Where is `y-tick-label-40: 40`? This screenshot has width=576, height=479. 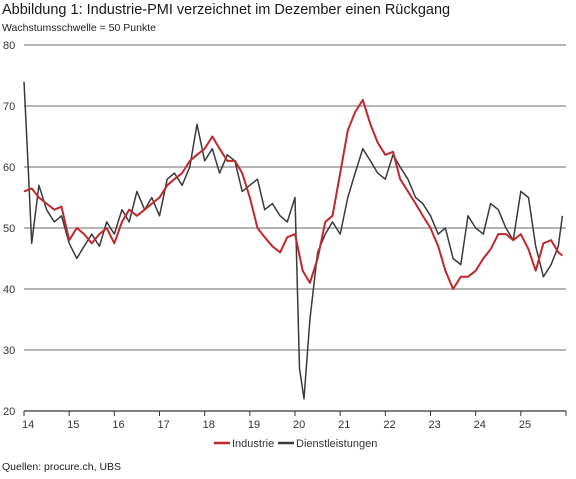 y-tick-label-40: 40 is located at coordinates (9, 290).